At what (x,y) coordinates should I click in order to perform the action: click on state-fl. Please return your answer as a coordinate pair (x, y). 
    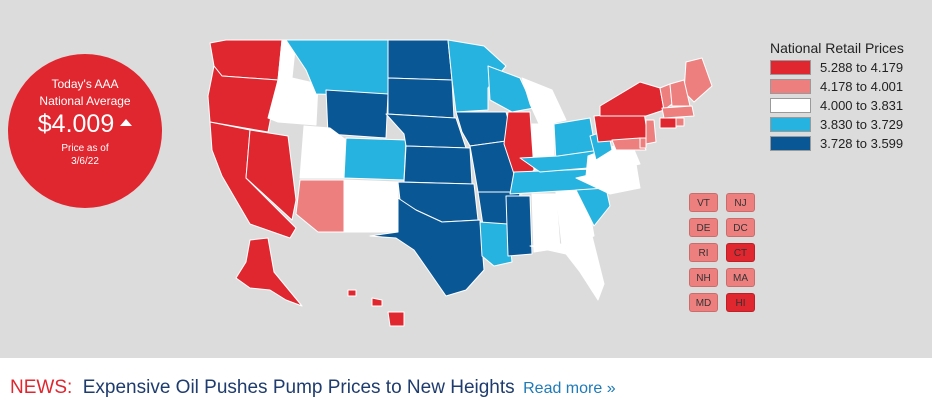
    Looking at the image, I should click on (567, 268).